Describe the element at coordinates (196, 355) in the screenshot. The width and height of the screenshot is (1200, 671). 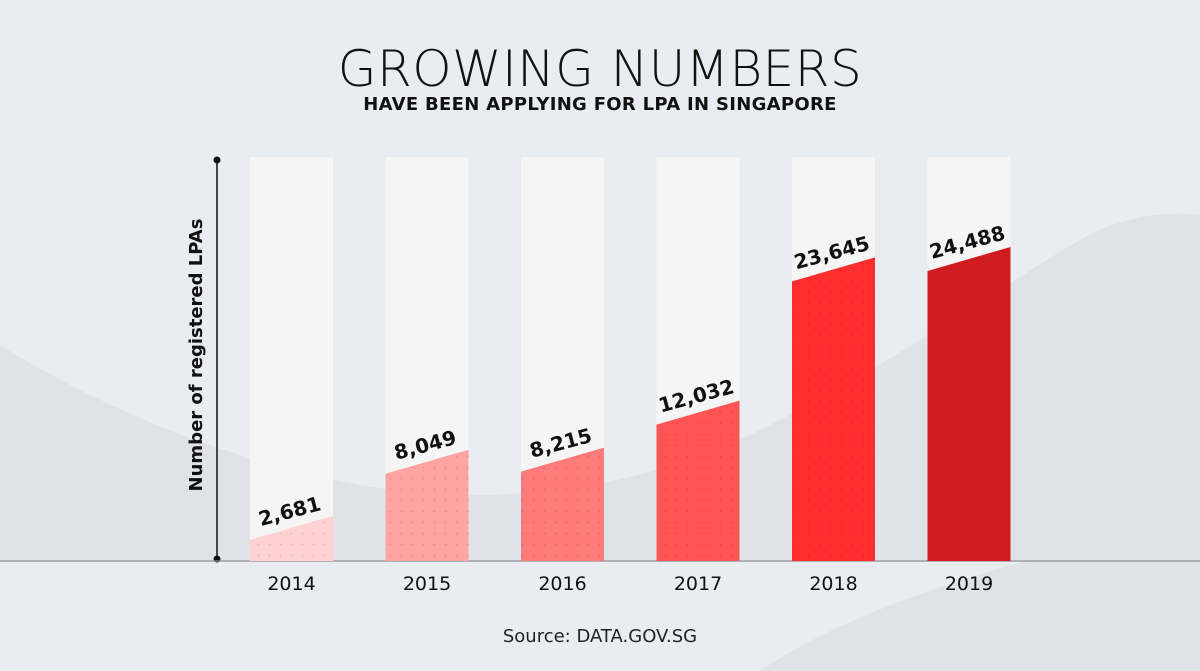
I see `y-axis-label: Number of registered LPAs` at that location.